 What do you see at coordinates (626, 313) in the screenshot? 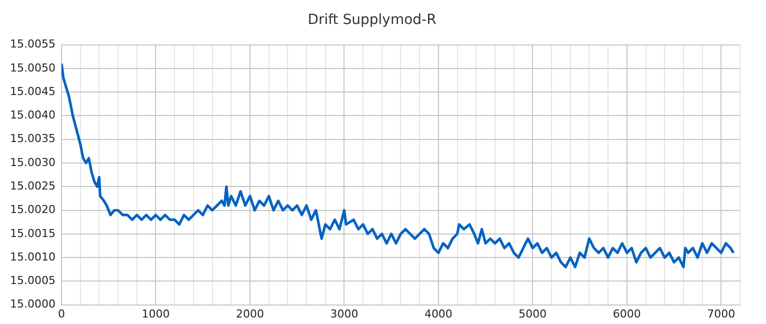
I see `x-tick-label: 6000` at bounding box center [626, 313].